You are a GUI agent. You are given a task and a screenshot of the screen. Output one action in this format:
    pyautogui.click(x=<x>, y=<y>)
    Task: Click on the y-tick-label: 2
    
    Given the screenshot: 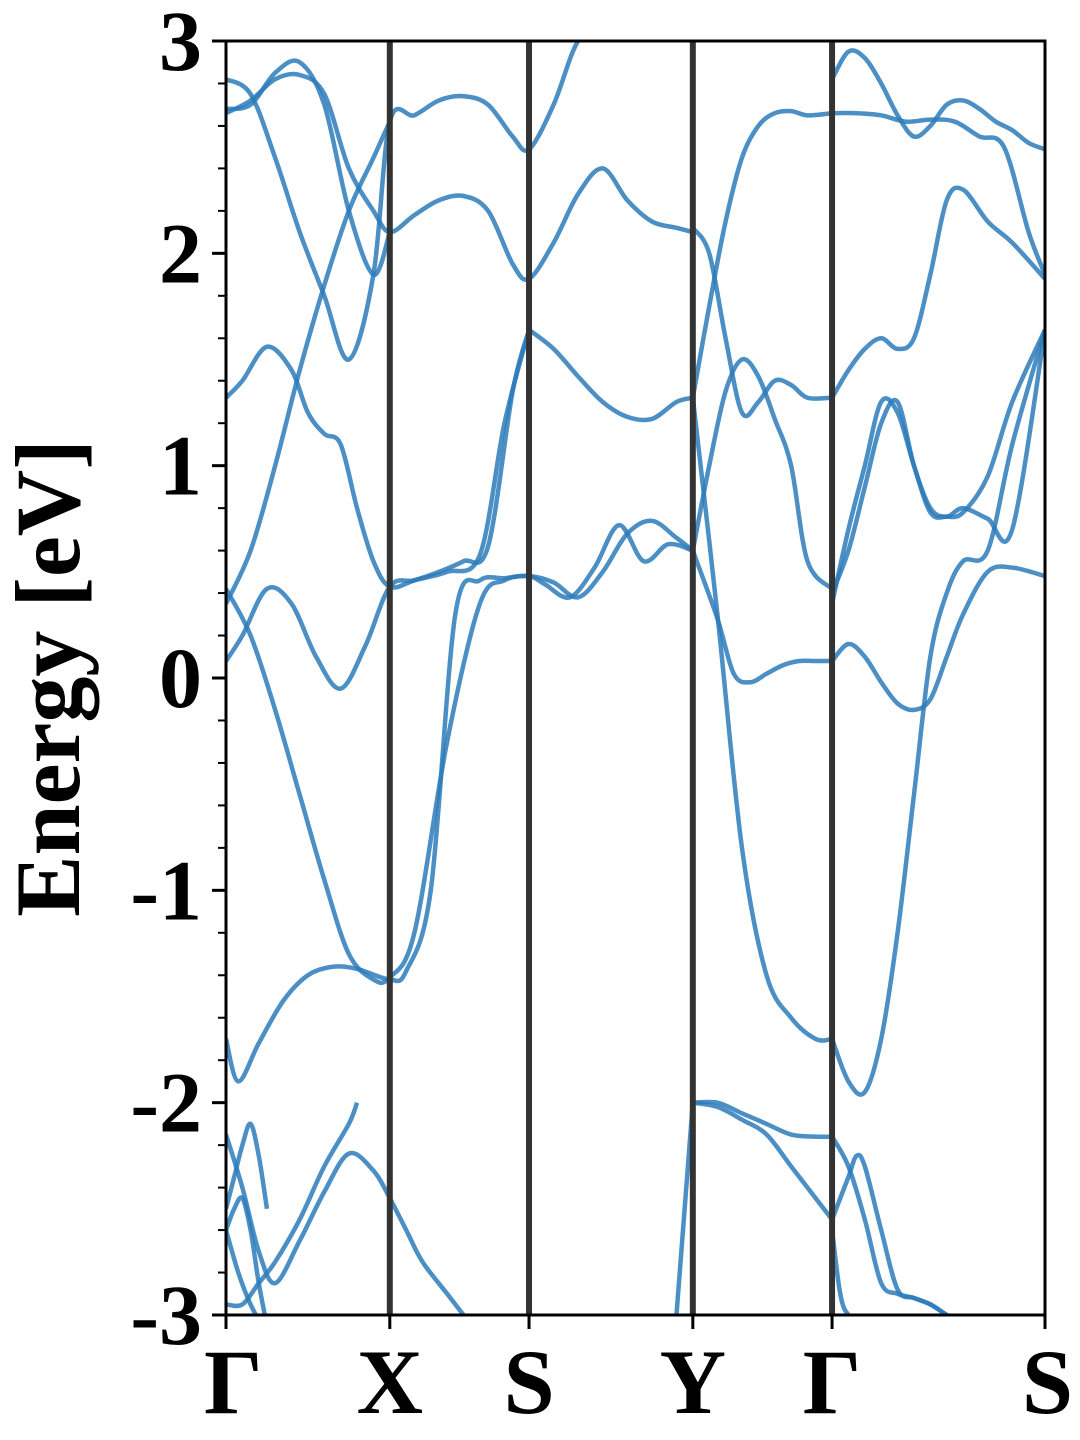 What is the action you would take?
    pyautogui.click(x=180, y=253)
    